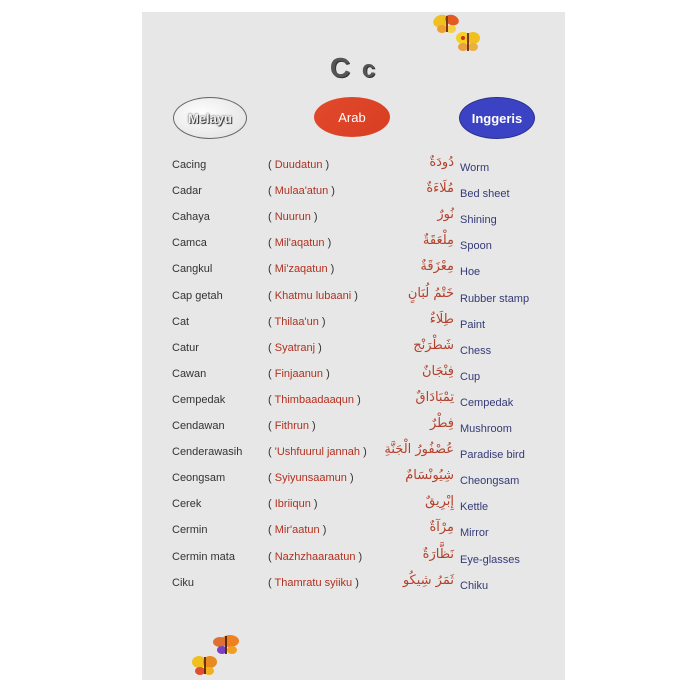  I want to click on translation-cell: ( Duudatun ) دُودَةٌ, so click(361, 163).